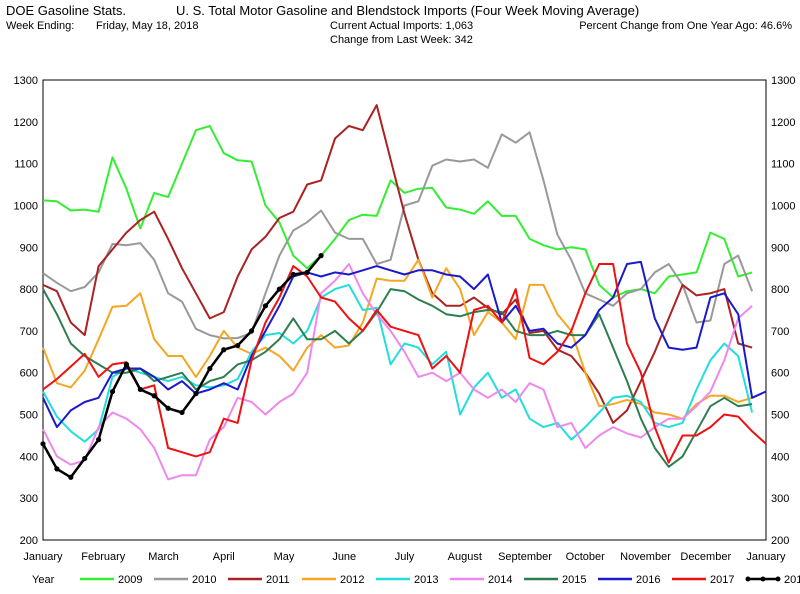 This screenshot has height=594, width=800. Describe the element at coordinates (29, 416) in the screenshot. I see `y-tick-label-left: 500` at that location.